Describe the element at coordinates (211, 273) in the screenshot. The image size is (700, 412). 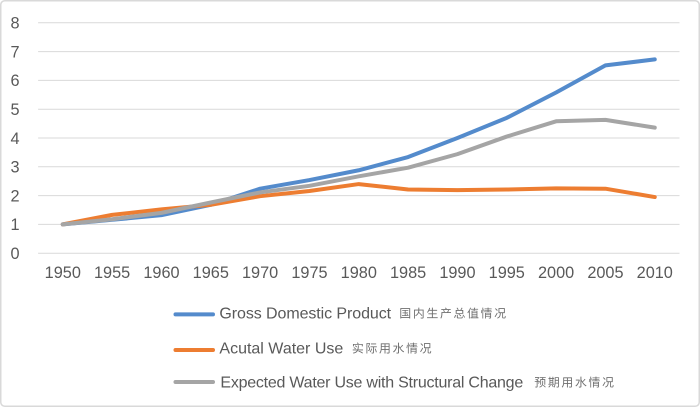
I see `svg-text: 1965` at that location.